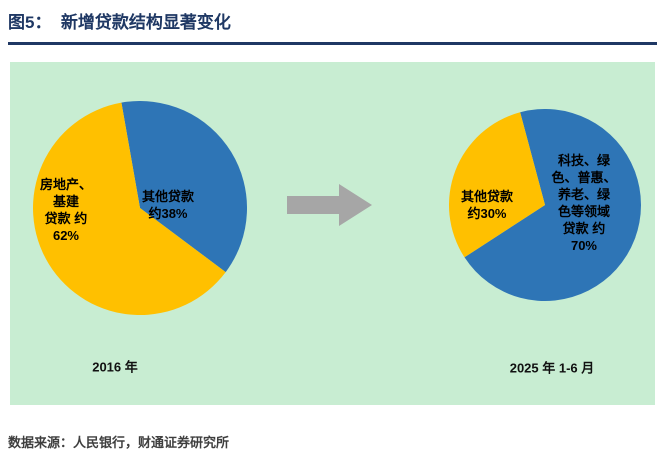  Describe the element at coordinates (545, 205) in the screenshot. I see `pie-chart-2025` at that location.